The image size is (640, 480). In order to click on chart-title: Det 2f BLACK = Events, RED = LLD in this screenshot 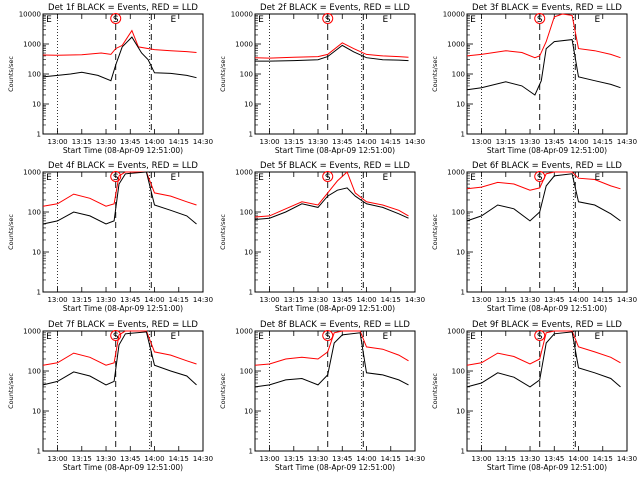, I will do `click(335, 8)`.